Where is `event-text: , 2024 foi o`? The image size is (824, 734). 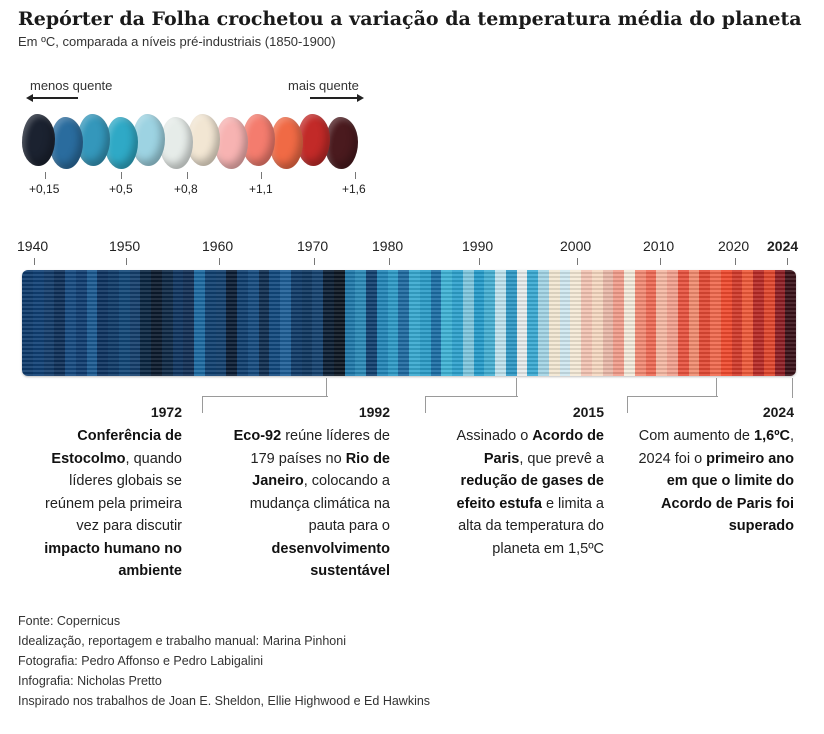 event-text: , 2024 foi o is located at coordinates (716, 447).